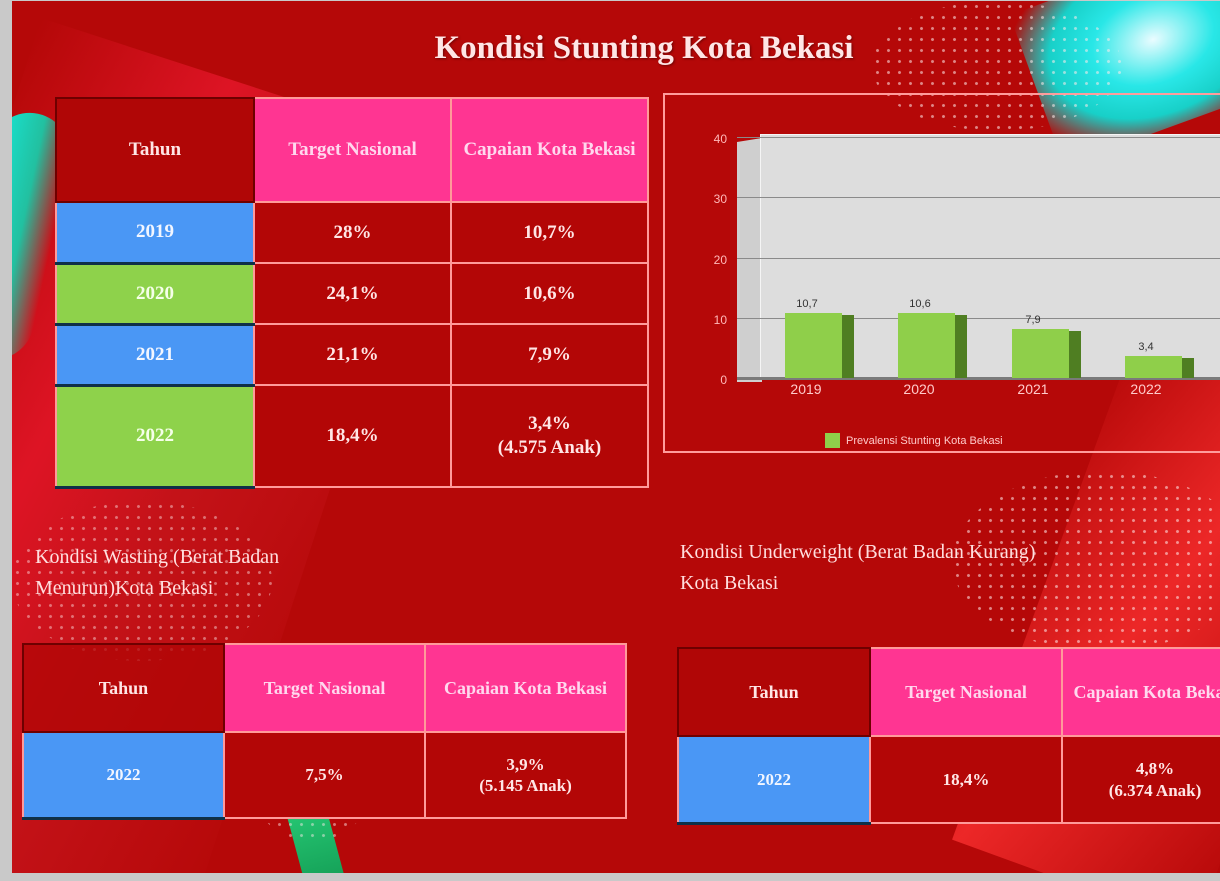 The height and width of the screenshot is (881, 1220). I want to click on table-row: 2020 24,1% 10,6%, so click(352, 294).